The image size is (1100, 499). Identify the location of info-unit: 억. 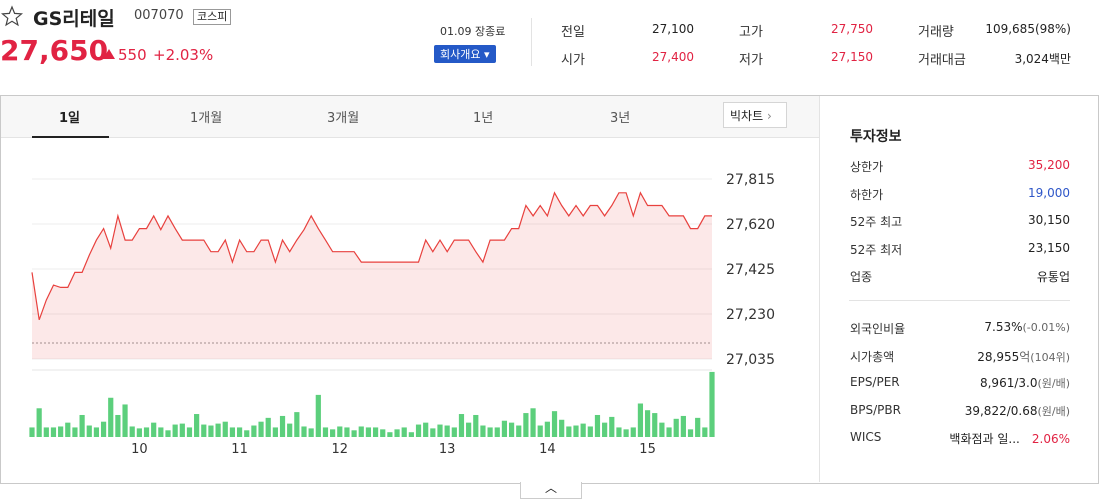
(1025, 356).